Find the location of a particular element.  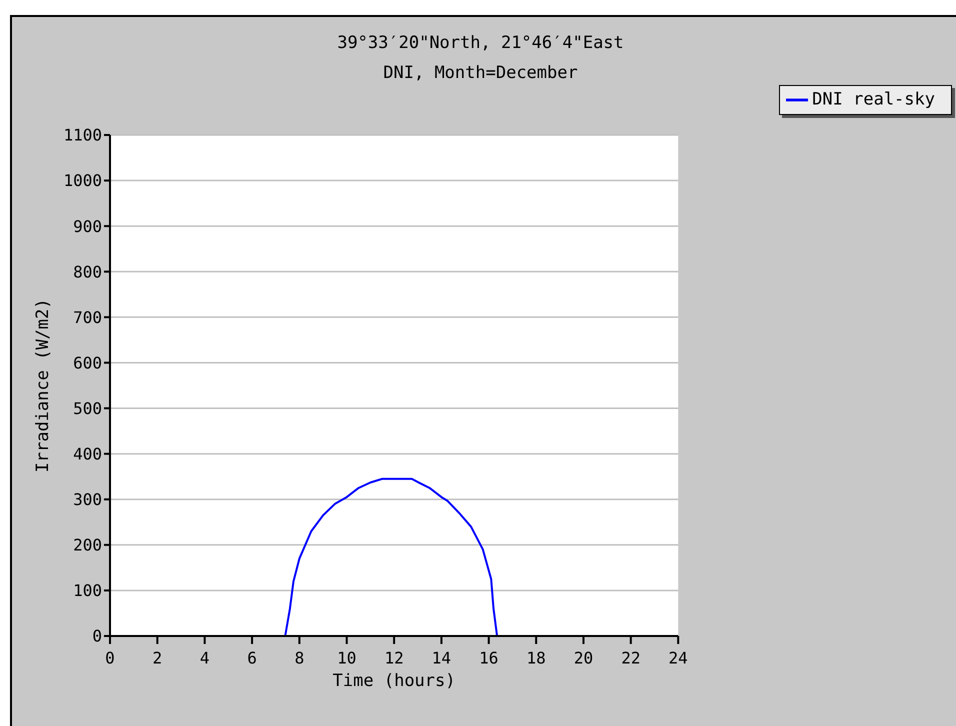

y-tick-label: 700 is located at coordinates (87, 317).